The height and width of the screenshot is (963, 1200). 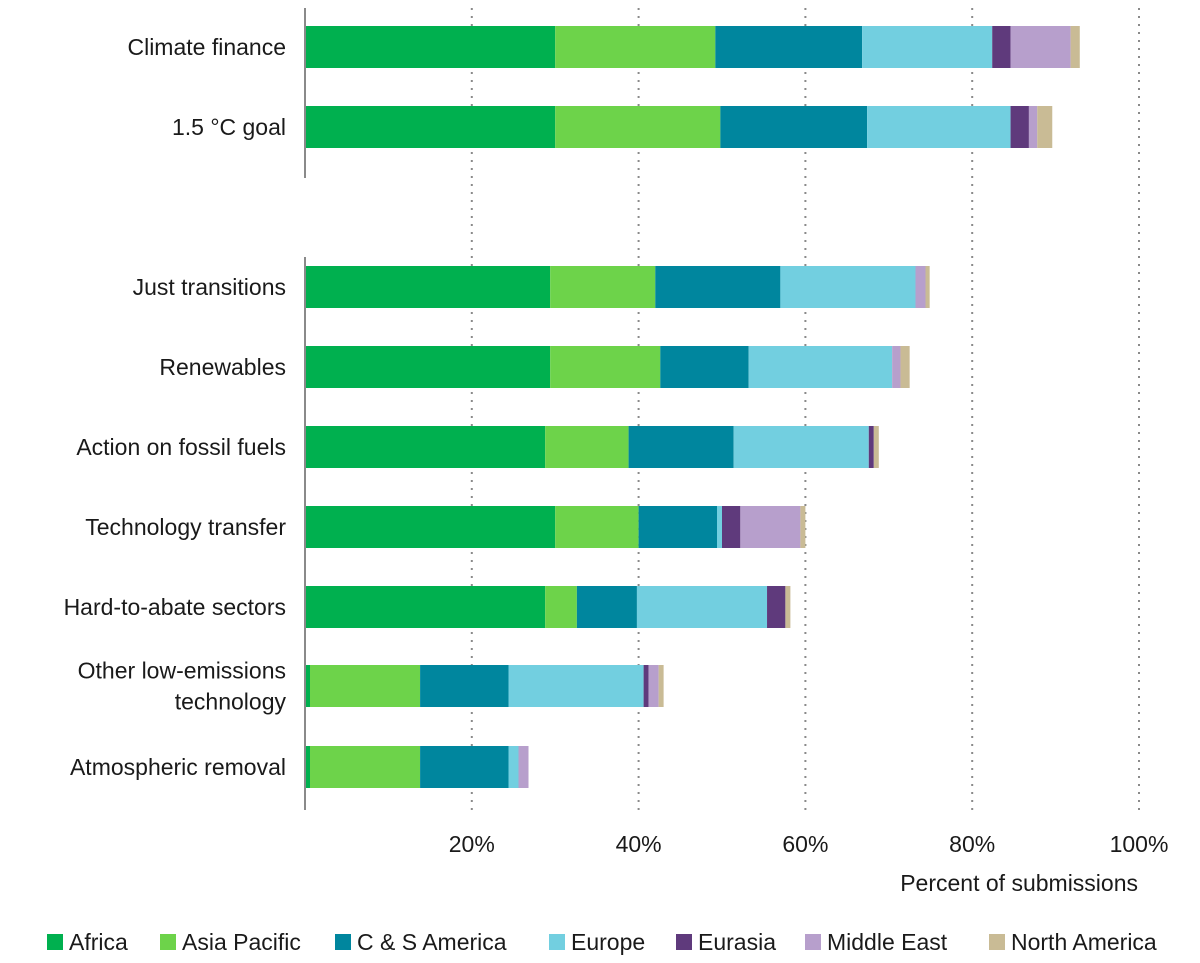 What do you see at coordinates (789, 47) in the screenshot?
I see `bar-climate-finance-c-s-america` at bounding box center [789, 47].